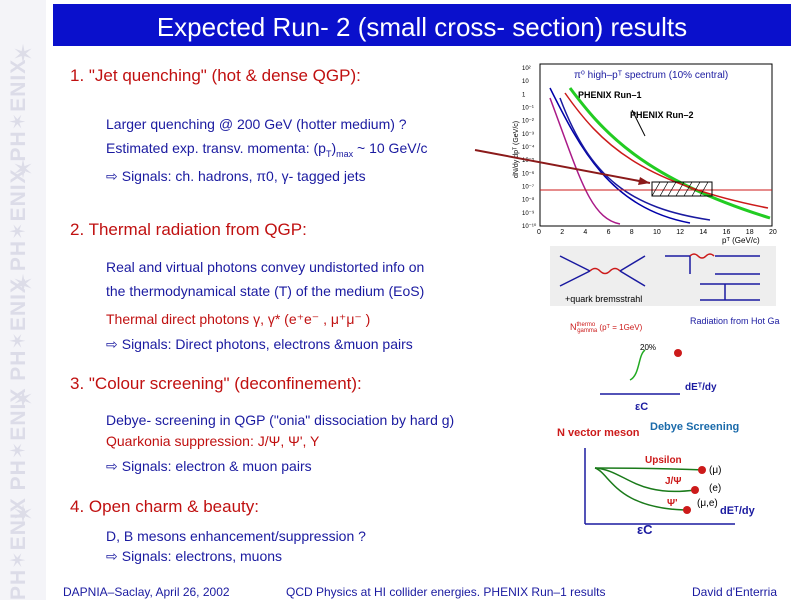 This screenshot has height=600, width=800. I want to click on curve-blue, so click(620, 155).